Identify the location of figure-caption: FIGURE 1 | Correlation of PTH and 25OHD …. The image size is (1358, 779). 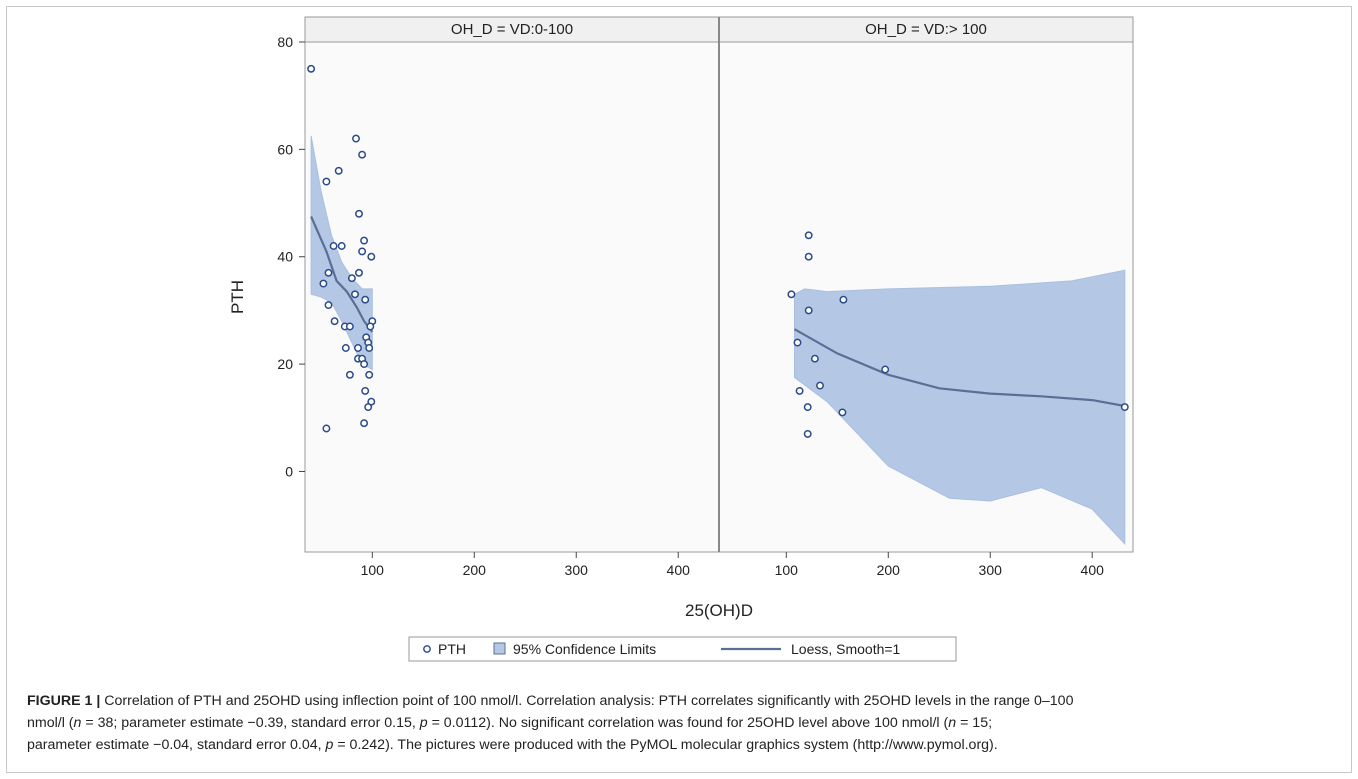
(687, 723).